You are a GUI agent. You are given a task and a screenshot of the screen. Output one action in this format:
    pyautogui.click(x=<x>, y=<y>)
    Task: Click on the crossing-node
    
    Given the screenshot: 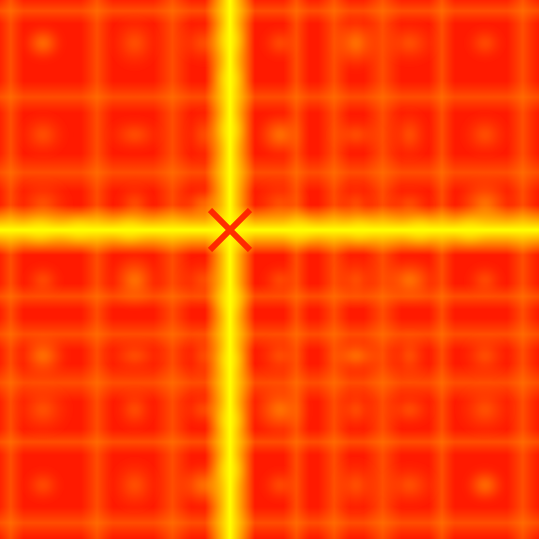 What is the action you would take?
    pyautogui.click(x=230, y=230)
    